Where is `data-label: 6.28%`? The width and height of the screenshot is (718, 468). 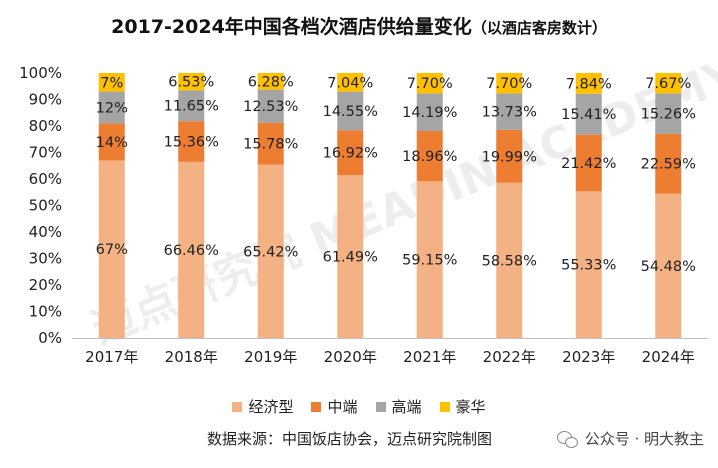
data-label: 6.28% is located at coordinates (271, 82).